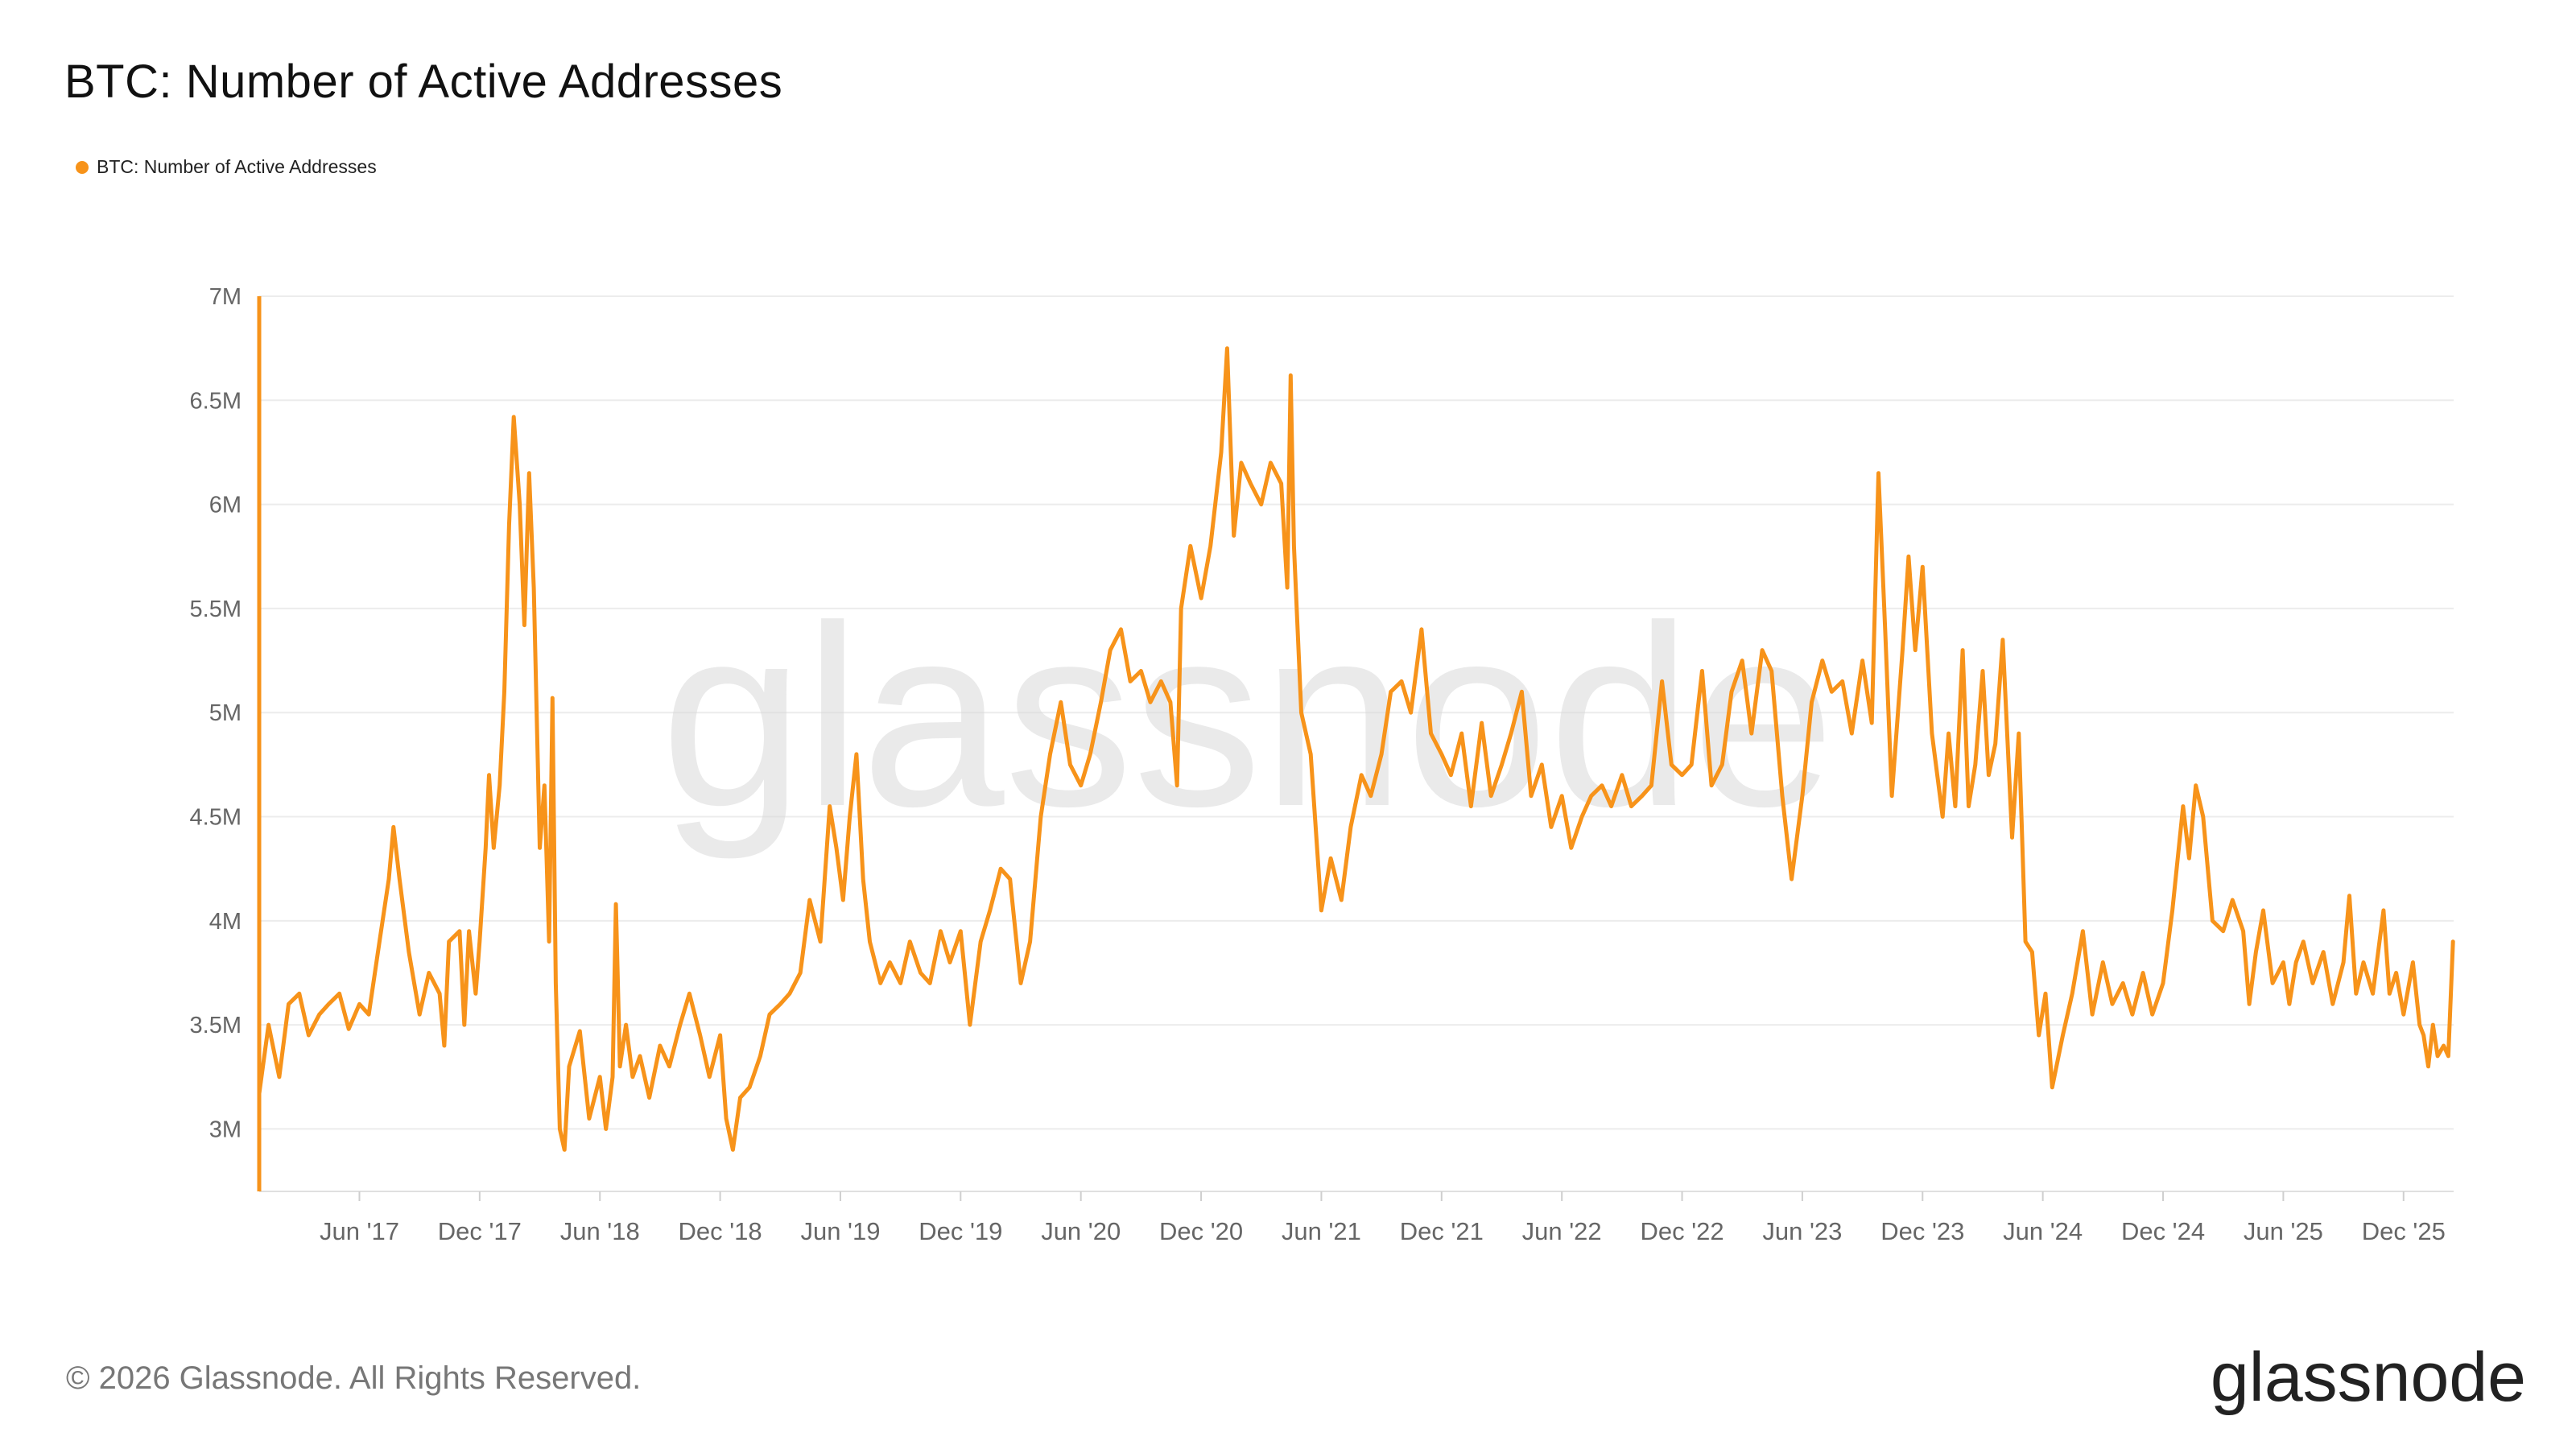 This screenshot has height=1449, width=2576. What do you see at coordinates (1562, 1231) in the screenshot?
I see `x-tick-label: Jun '22` at bounding box center [1562, 1231].